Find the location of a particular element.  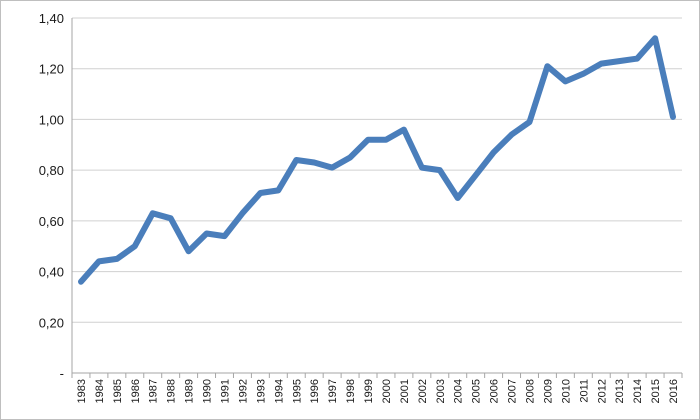

x-tick-label-1985: 1985 is located at coordinates (118, 391).